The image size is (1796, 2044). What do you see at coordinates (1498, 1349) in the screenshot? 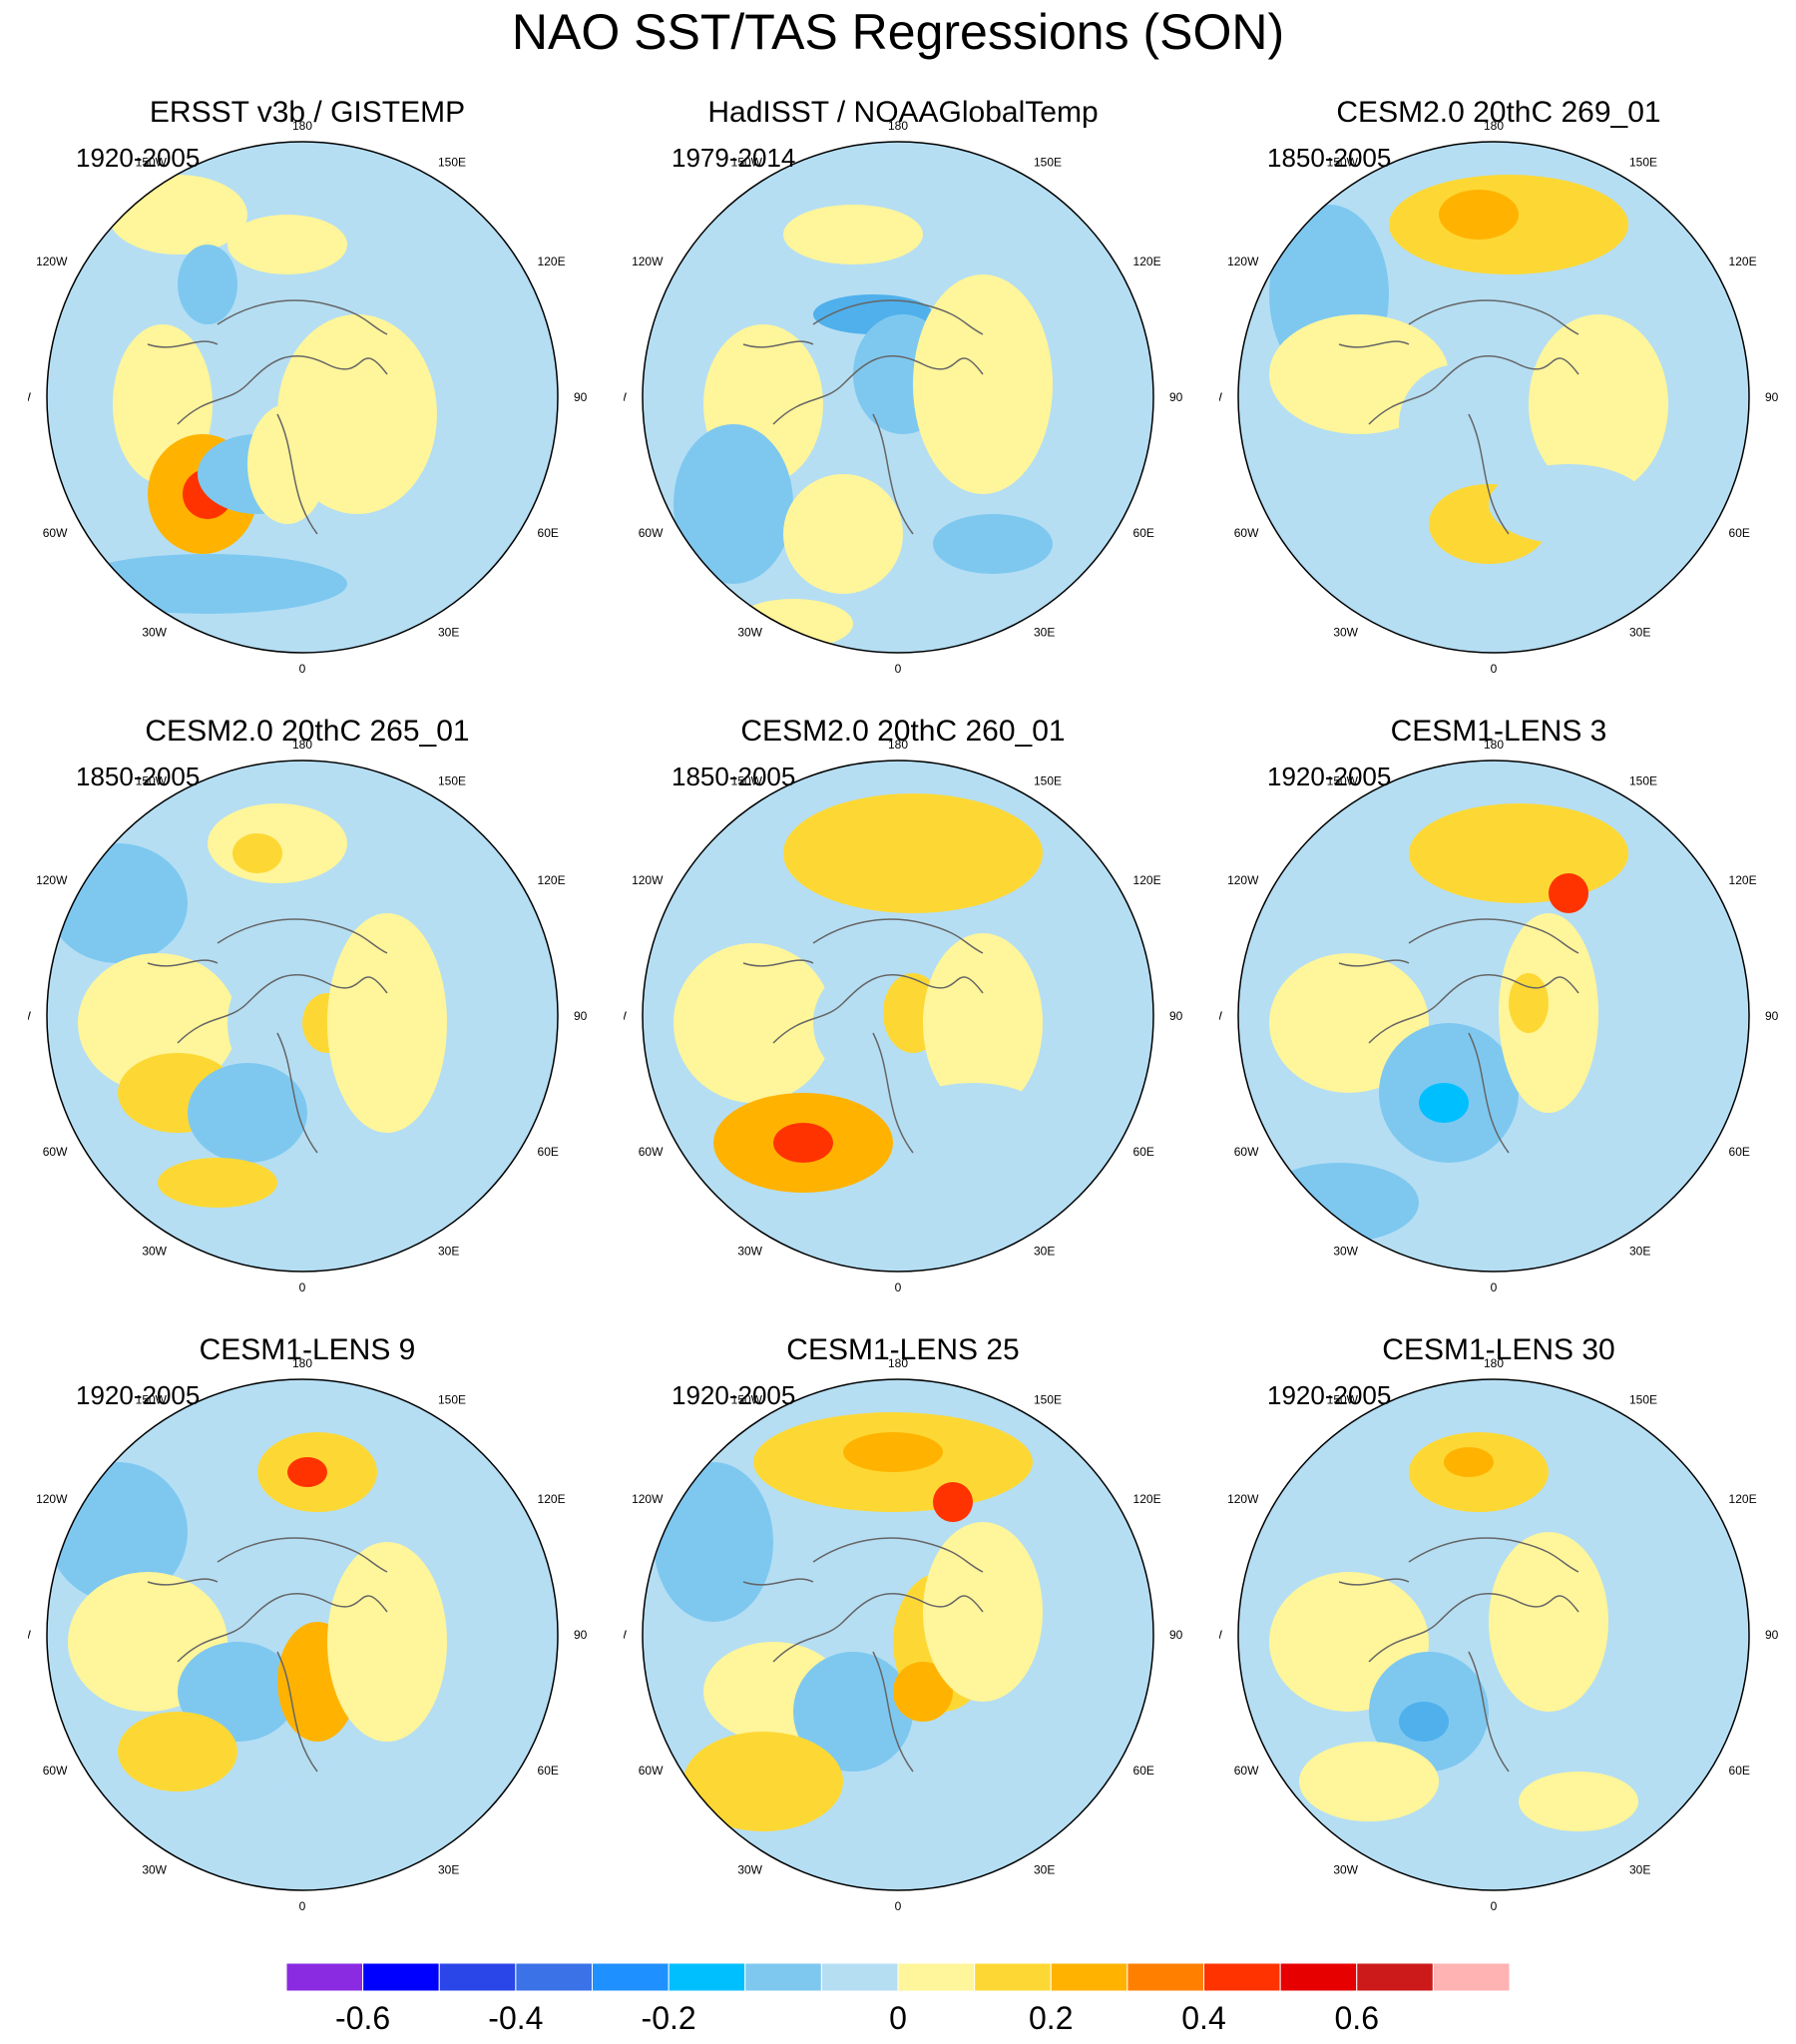
I see `panel-title: CESM1-LENS 30` at bounding box center [1498, 1349].